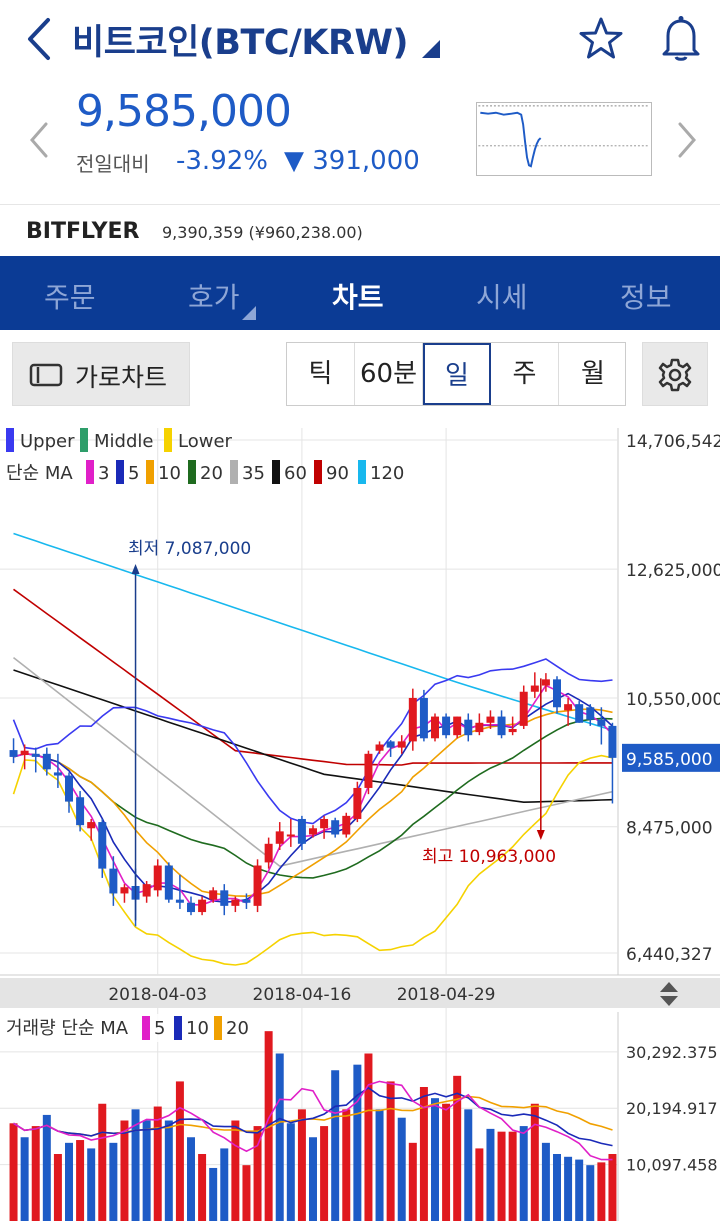 The height and width of the screenshot is (1225, 720). I want to click on y-tick-label: 8,475,000, so click(669, 829).